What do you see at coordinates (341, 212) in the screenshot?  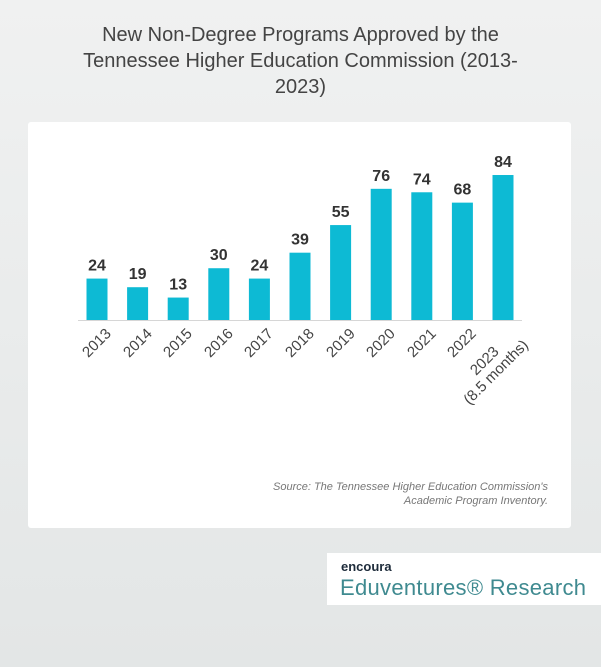 I see `data-label: 55` at bounding box center [341, 212].